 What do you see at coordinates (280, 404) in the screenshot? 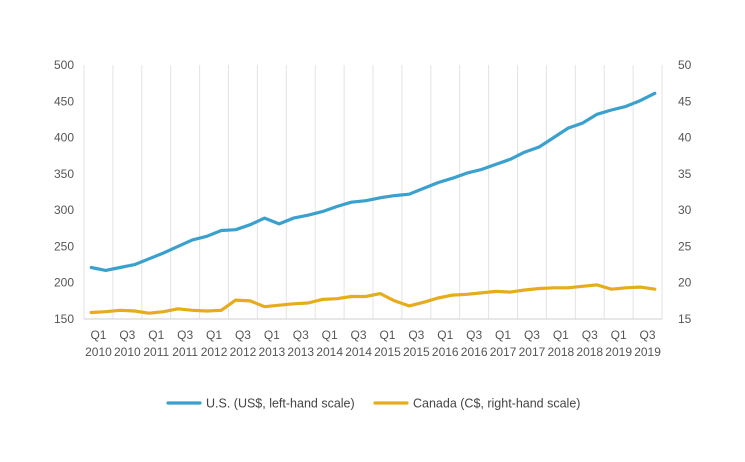
I see `legend-label-us: U.S. (US$, left-hand scale)` at bounding box center [280, 404].